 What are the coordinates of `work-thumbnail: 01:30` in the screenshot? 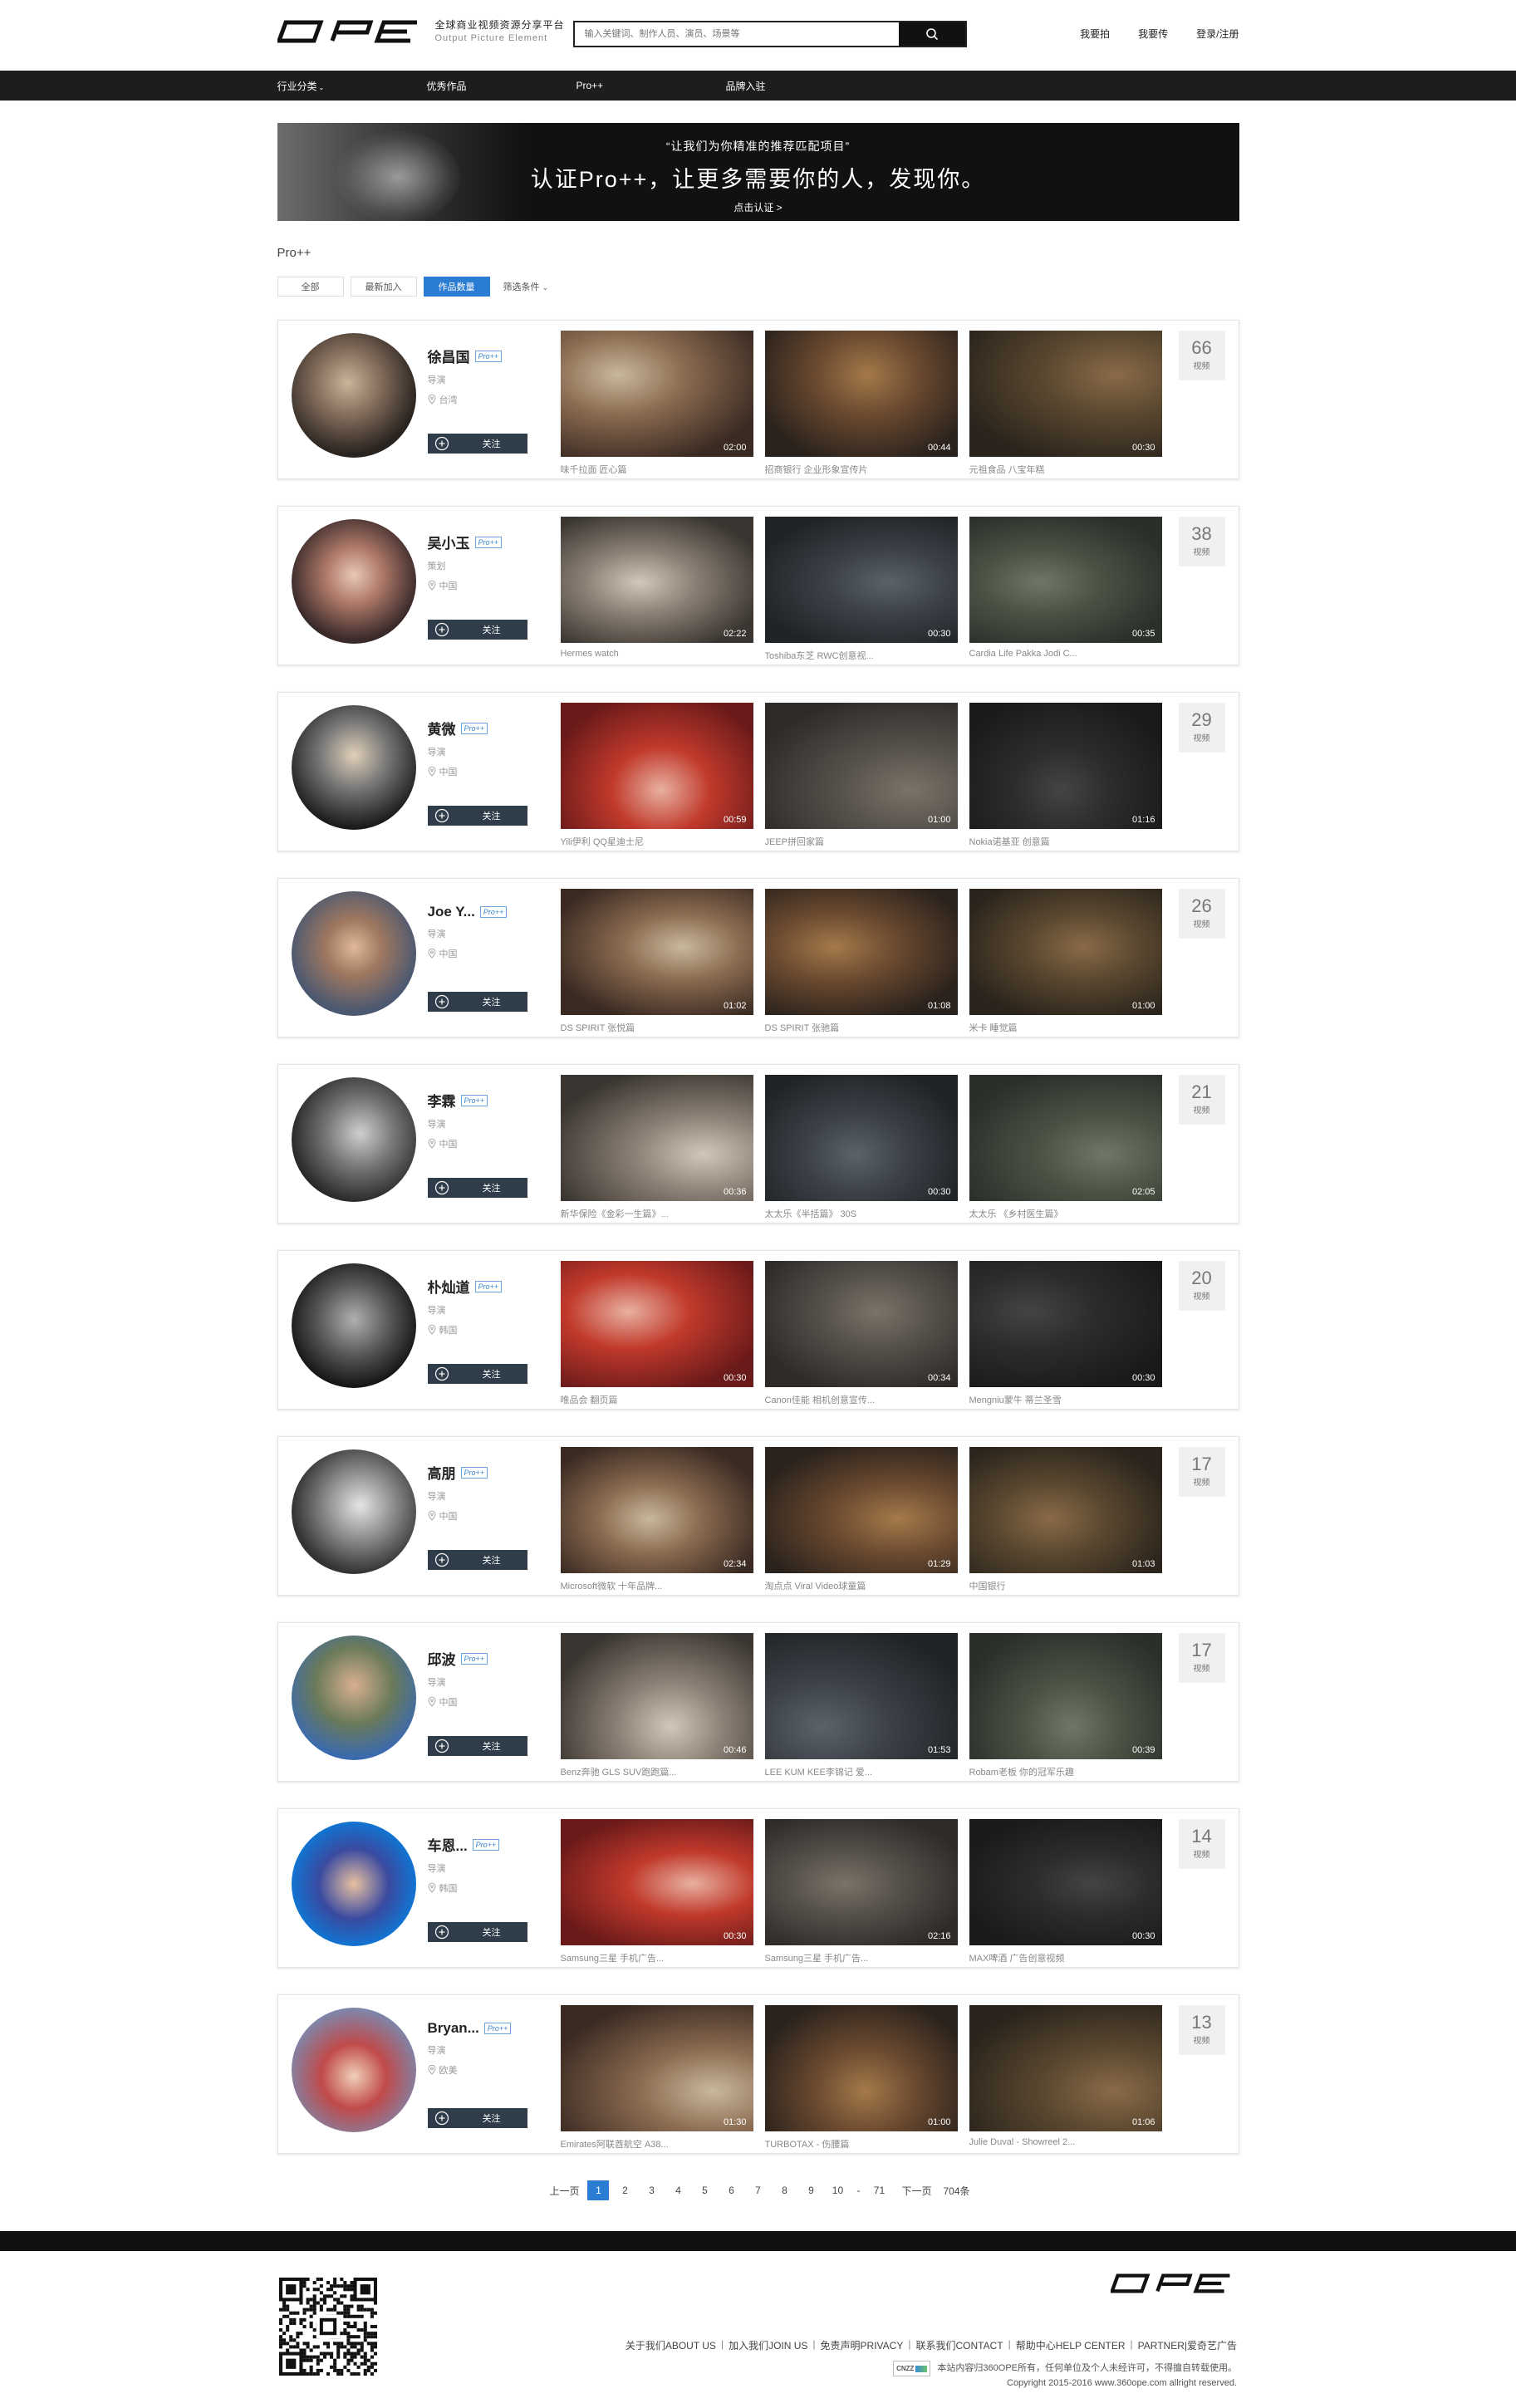 It's located at (656, 2068).